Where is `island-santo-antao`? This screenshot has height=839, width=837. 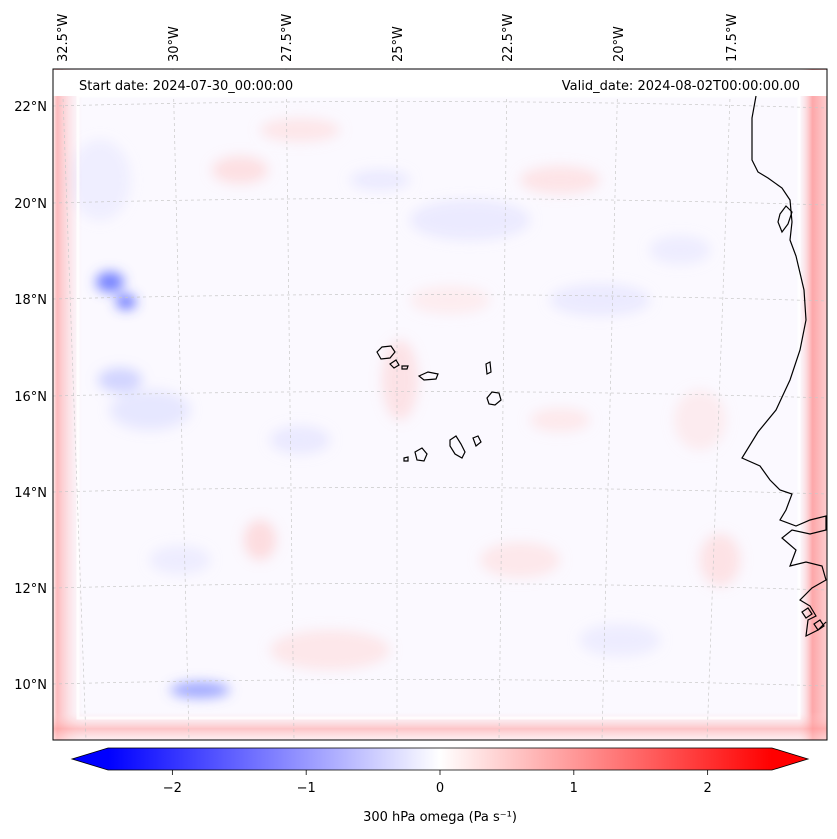
island-santo-antao is located at coordinates (386, 352).